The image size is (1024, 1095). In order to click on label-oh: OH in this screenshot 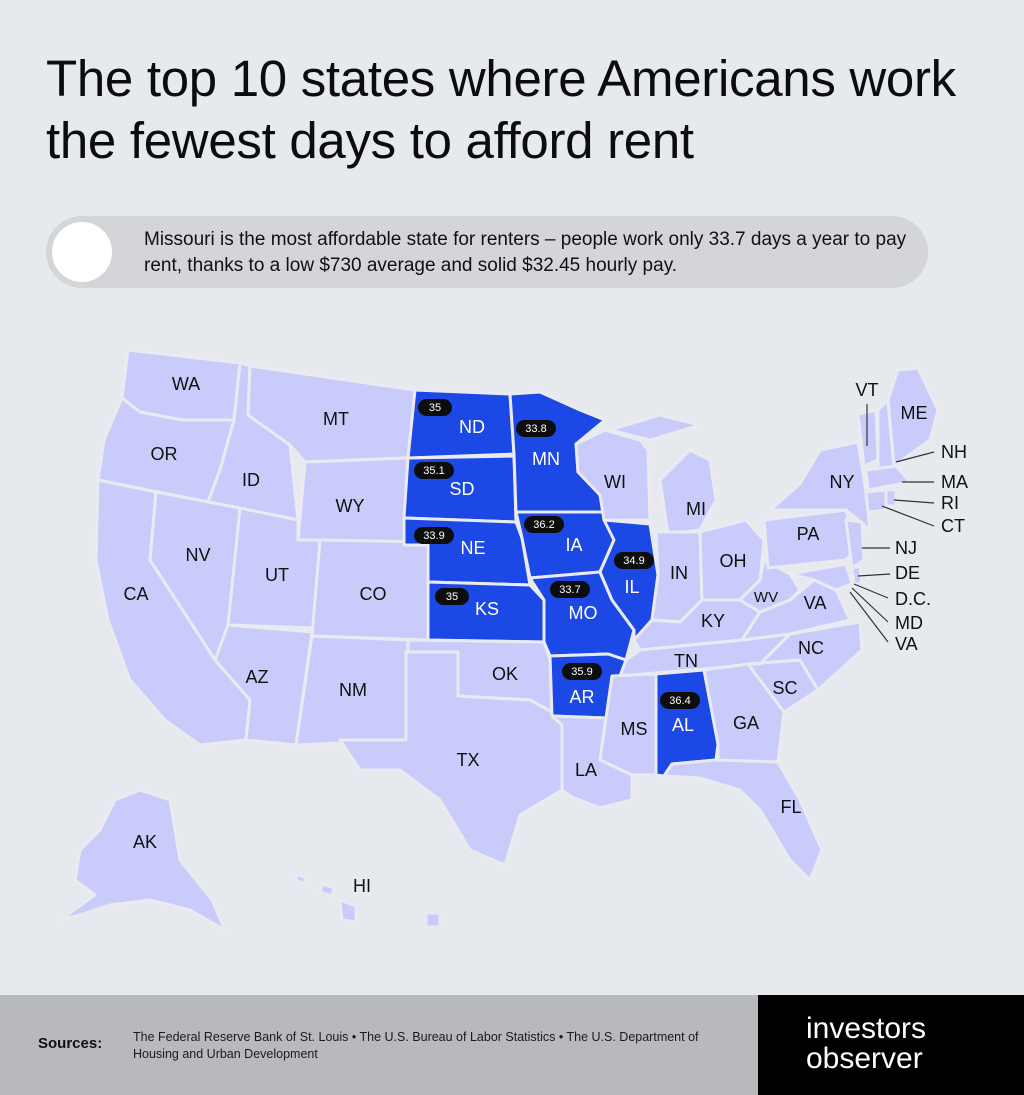, I will do `click(733, 561)`.